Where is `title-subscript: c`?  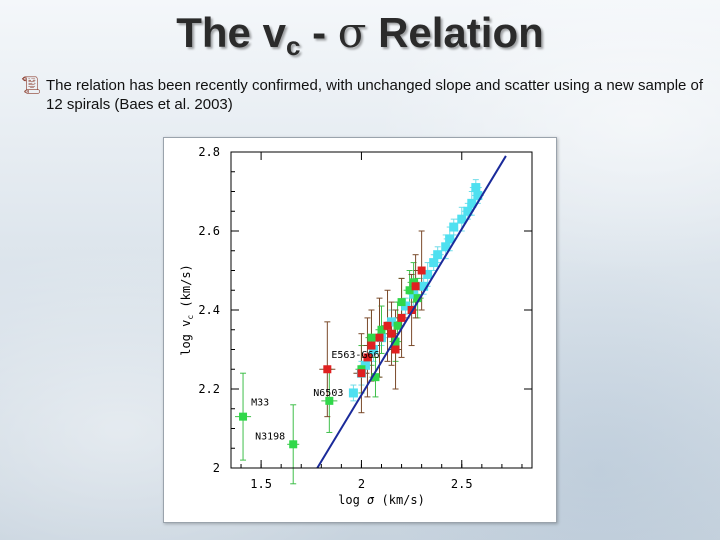 title-subscript: c is located at coordinates (293, 46).